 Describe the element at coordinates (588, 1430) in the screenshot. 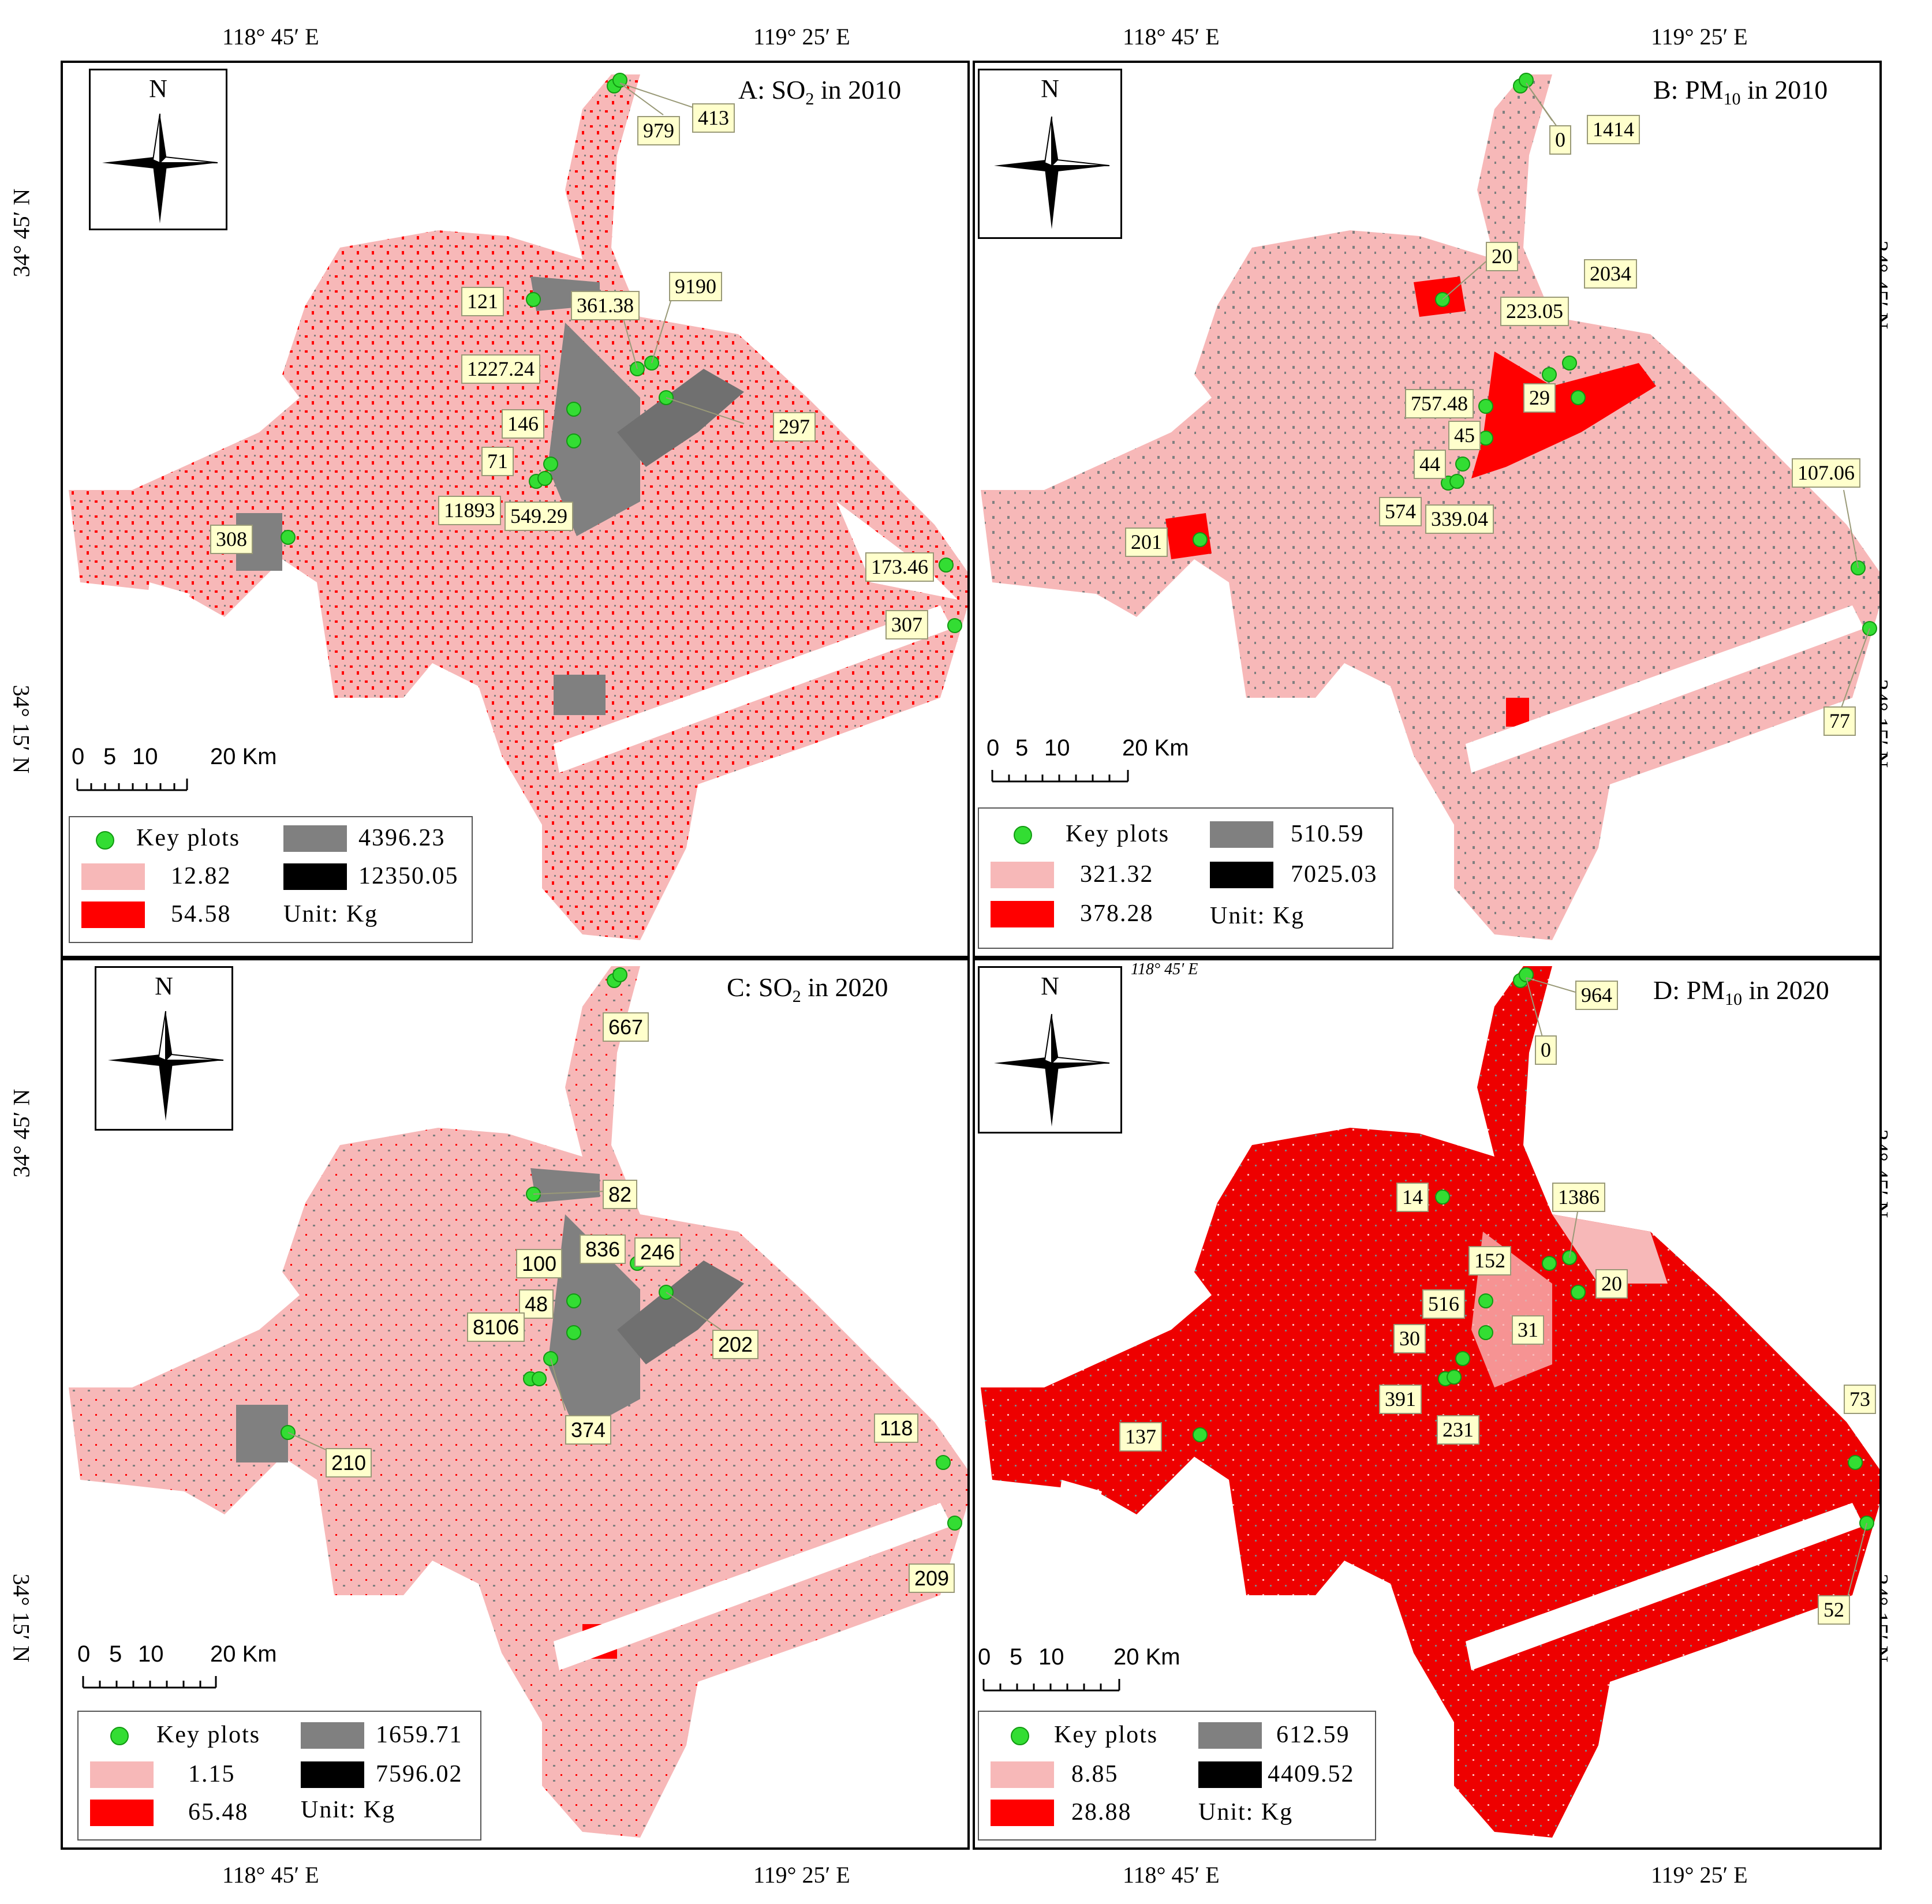

I see `key-plot-value-label: 374` at that location.